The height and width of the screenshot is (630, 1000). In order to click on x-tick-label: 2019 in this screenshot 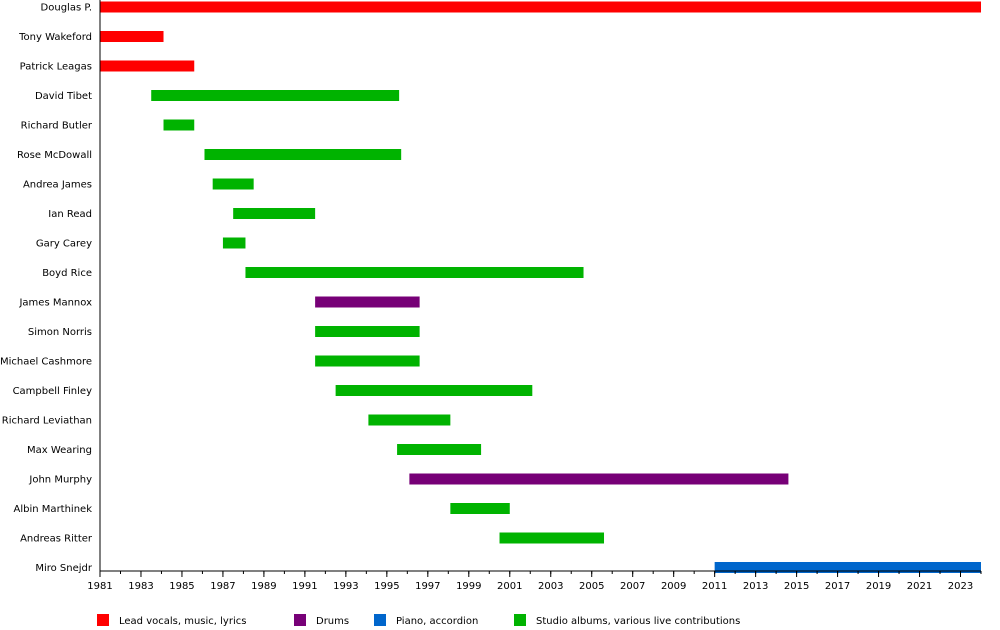, I will do `click(878, 586)`.